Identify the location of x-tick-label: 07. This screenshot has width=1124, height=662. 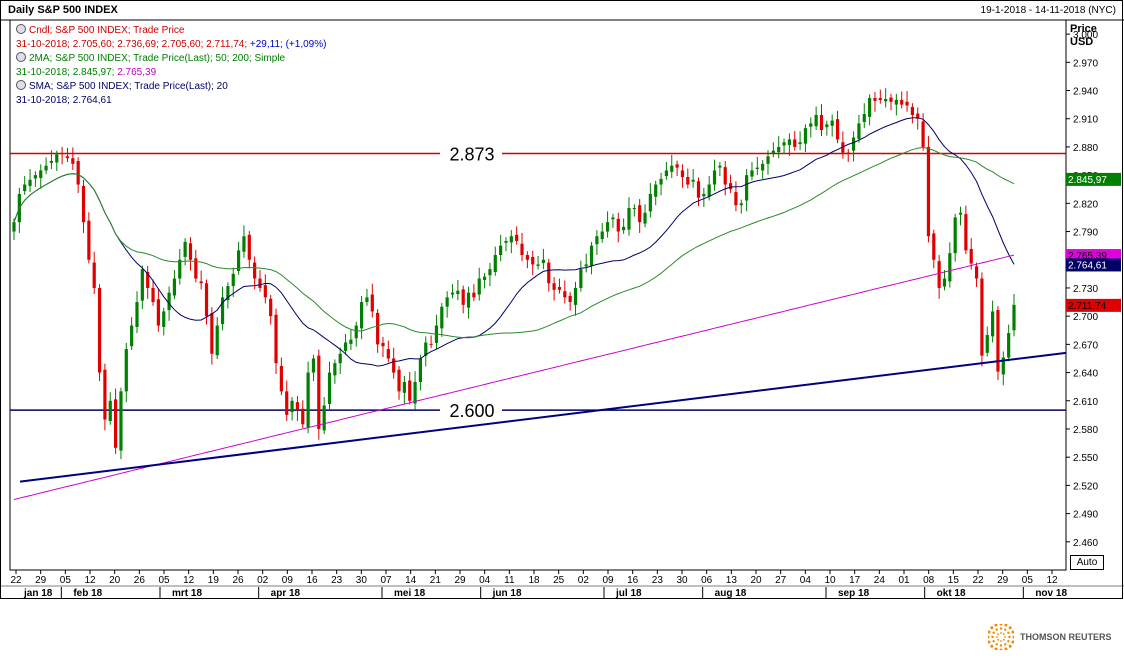
(386, 580).